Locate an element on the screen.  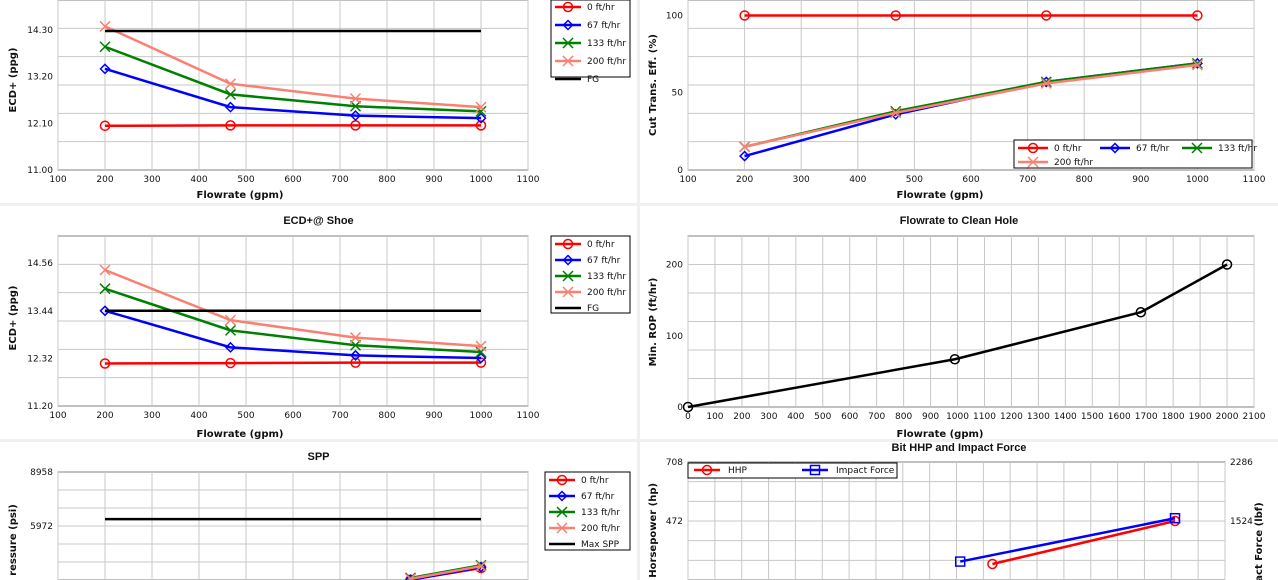
y-tick-label-flow-clean-2: 200 is located at coordinates (674, 266).